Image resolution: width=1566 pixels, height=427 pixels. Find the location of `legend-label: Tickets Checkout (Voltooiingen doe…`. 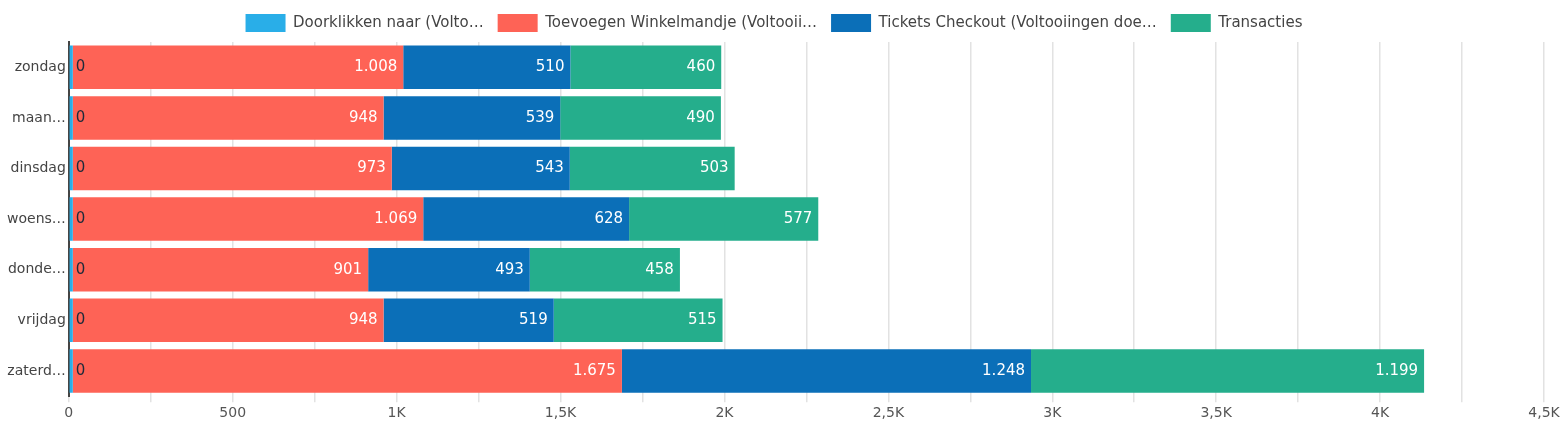

legend-label: Tickets Checkout (Voltooiingen doe… is located at coordinates (1017, 21).